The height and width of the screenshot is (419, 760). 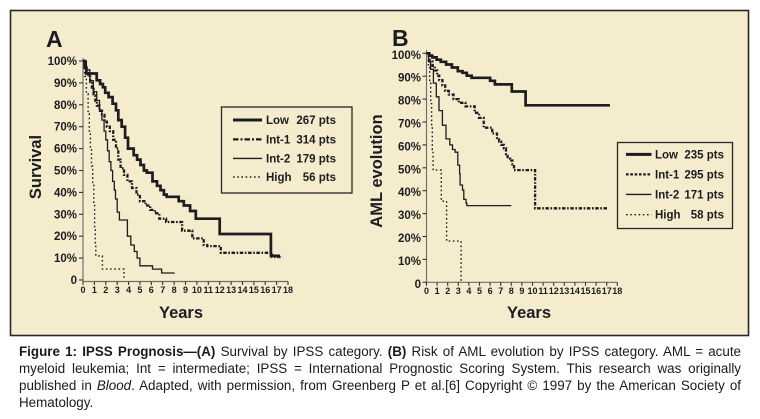 I want to click on svg-text: 314 pts, so click(x=316, y=140).